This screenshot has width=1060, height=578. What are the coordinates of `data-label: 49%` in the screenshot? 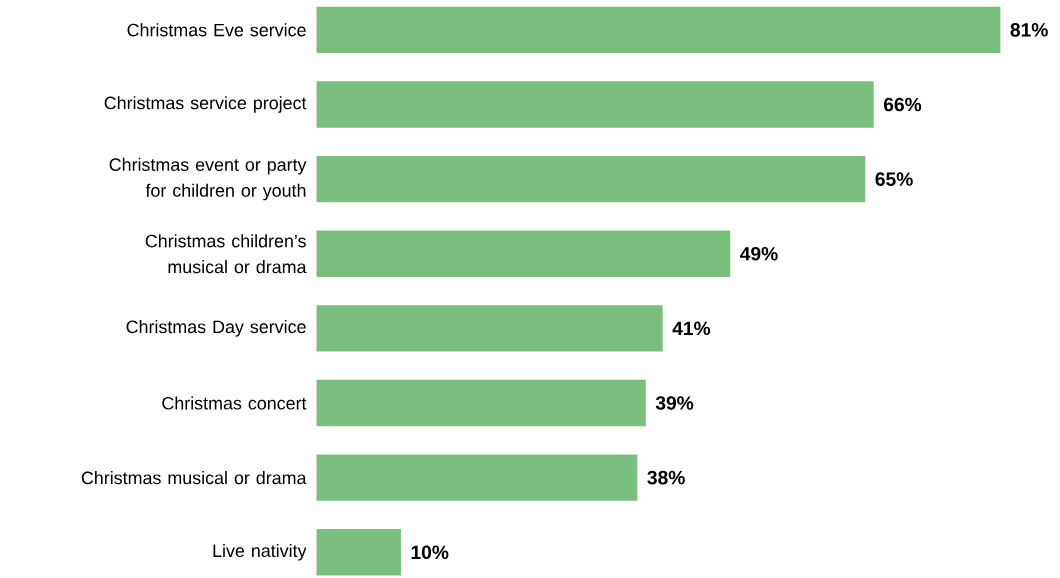 It's located at (759, 253).